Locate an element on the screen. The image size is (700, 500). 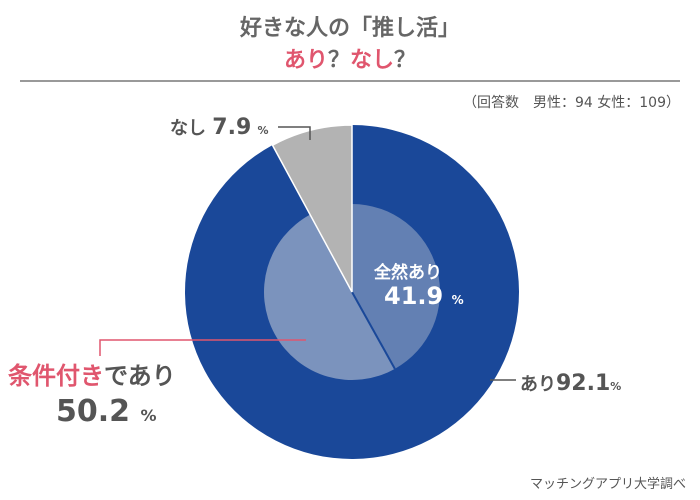
slice-nashi is located at coordinates (312, 208).